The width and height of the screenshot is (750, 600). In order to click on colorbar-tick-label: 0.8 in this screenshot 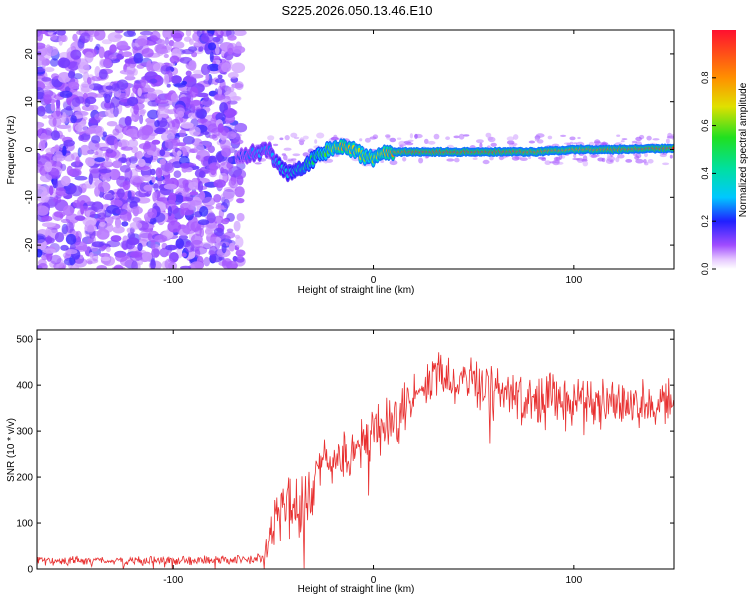, I will do `click(705, 78)`.